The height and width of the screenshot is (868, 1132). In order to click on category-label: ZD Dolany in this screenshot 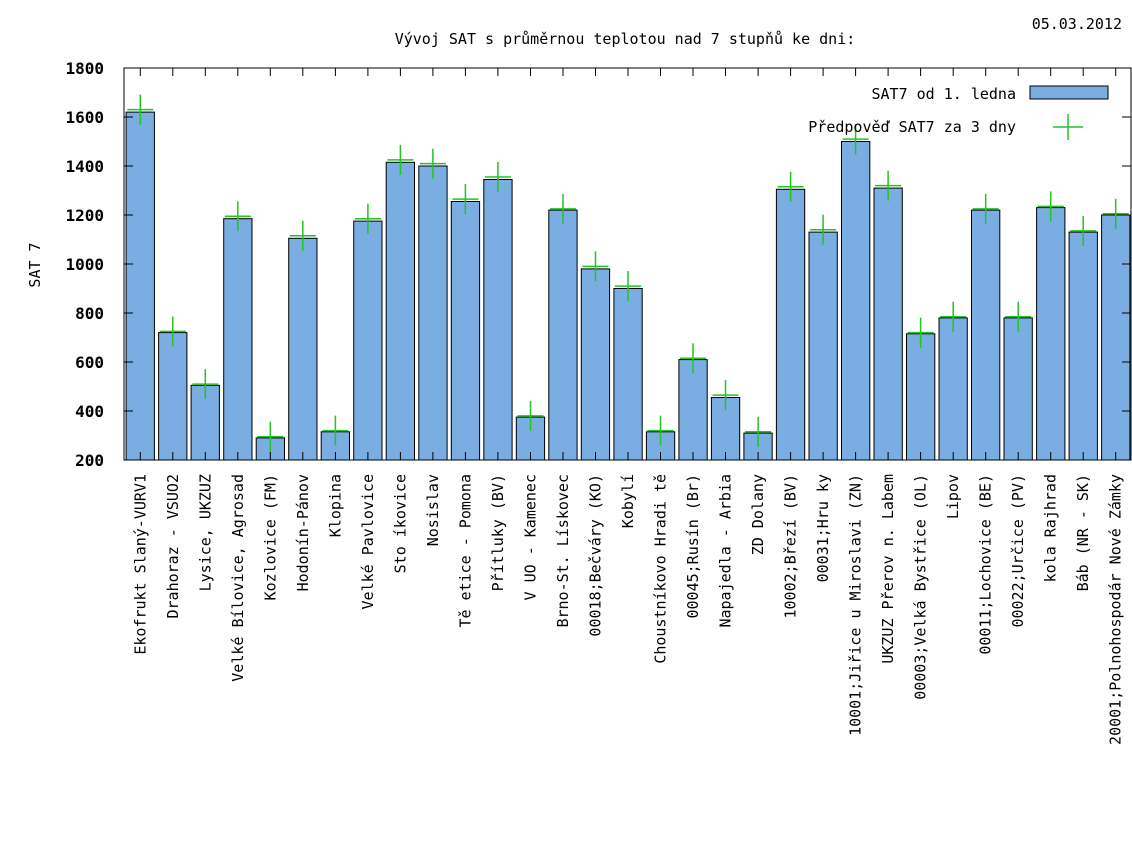, I will do `click(758, 514)`.